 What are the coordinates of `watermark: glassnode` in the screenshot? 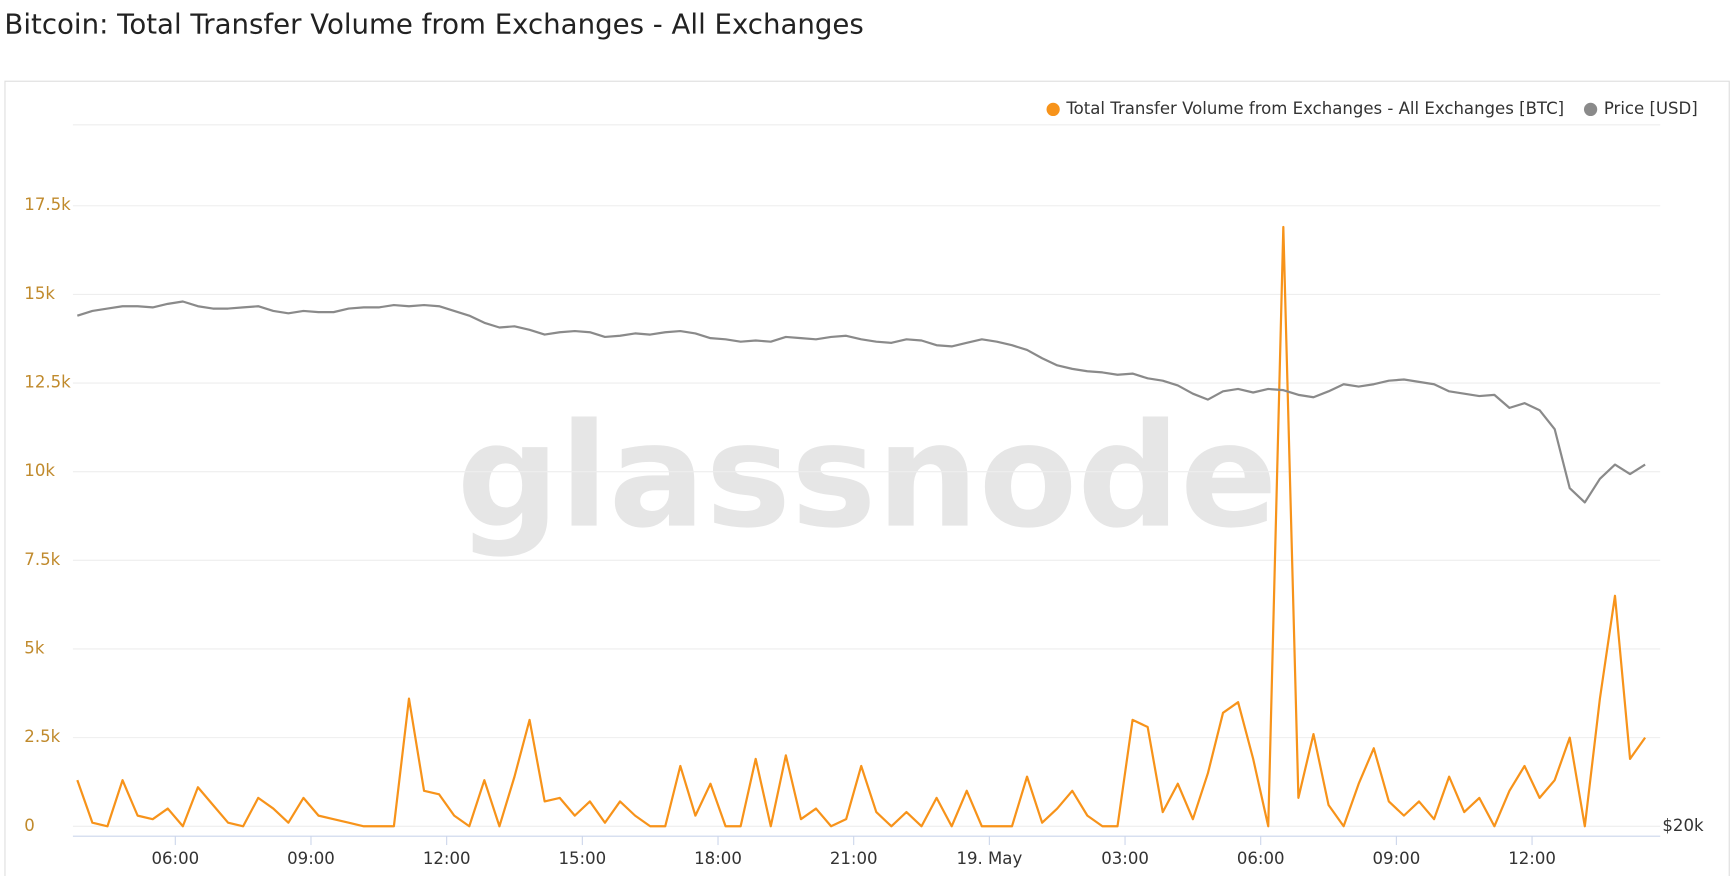 It's located at (867, 476).